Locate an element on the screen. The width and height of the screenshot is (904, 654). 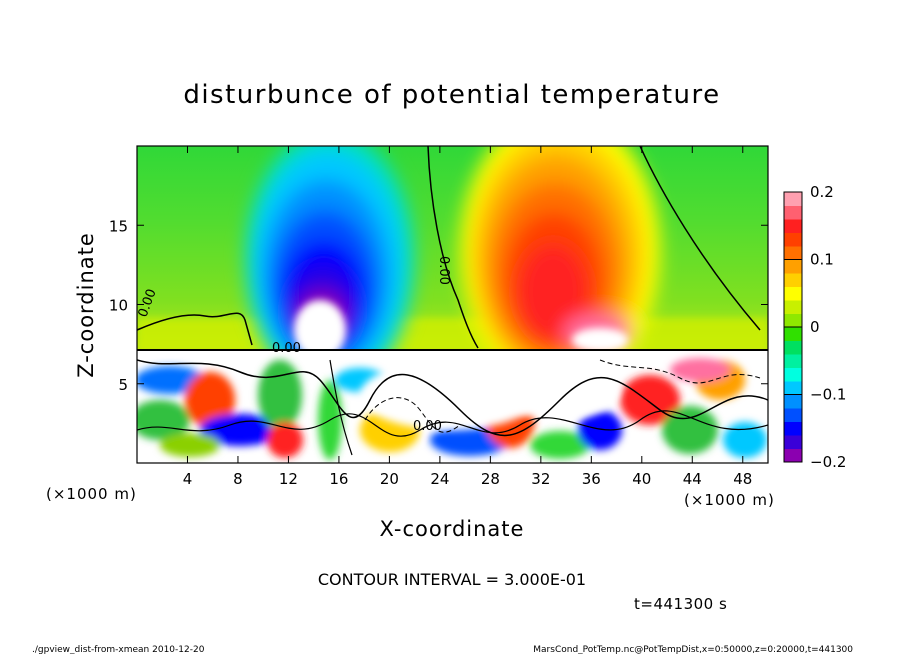
colorbar-tick-label: 0.1 is located at coordinates (822, 260).